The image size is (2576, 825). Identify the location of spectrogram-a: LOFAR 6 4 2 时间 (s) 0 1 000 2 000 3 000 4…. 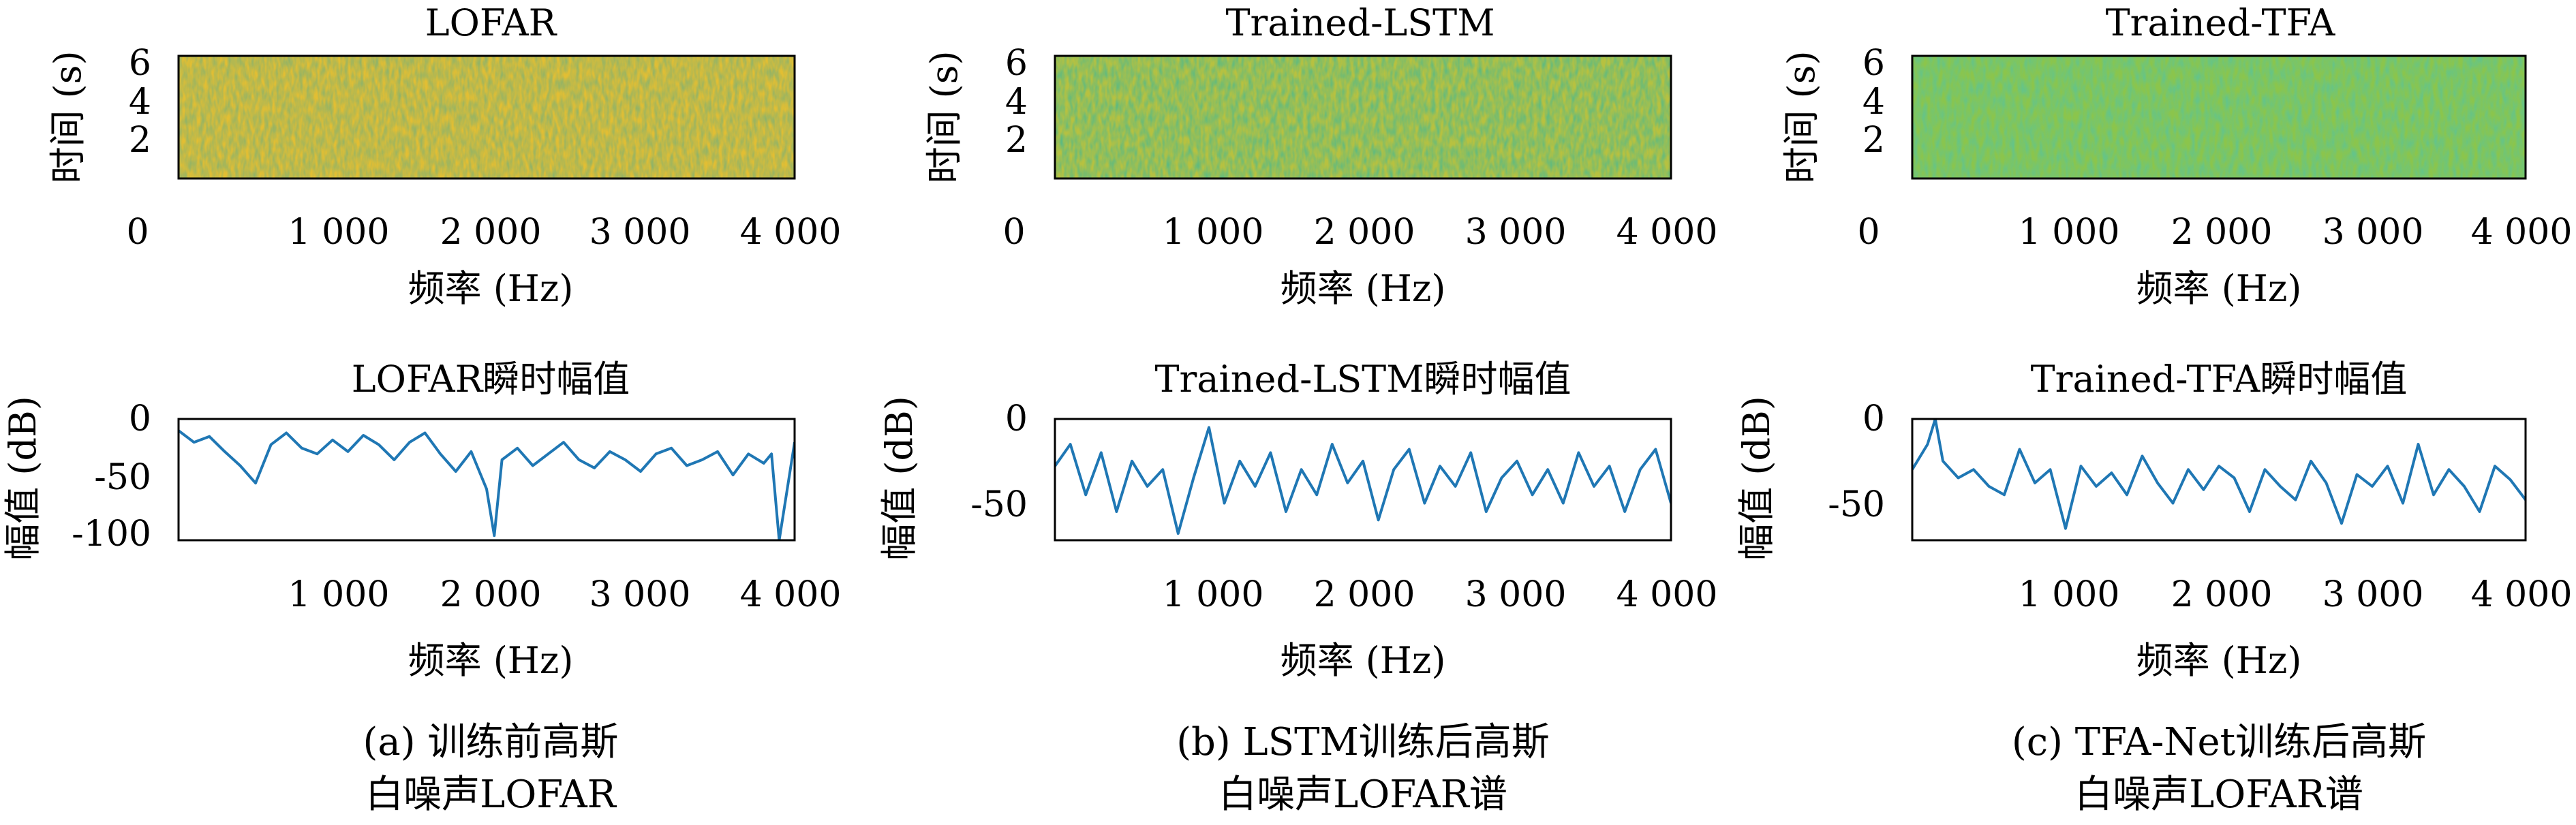
(443, 155).